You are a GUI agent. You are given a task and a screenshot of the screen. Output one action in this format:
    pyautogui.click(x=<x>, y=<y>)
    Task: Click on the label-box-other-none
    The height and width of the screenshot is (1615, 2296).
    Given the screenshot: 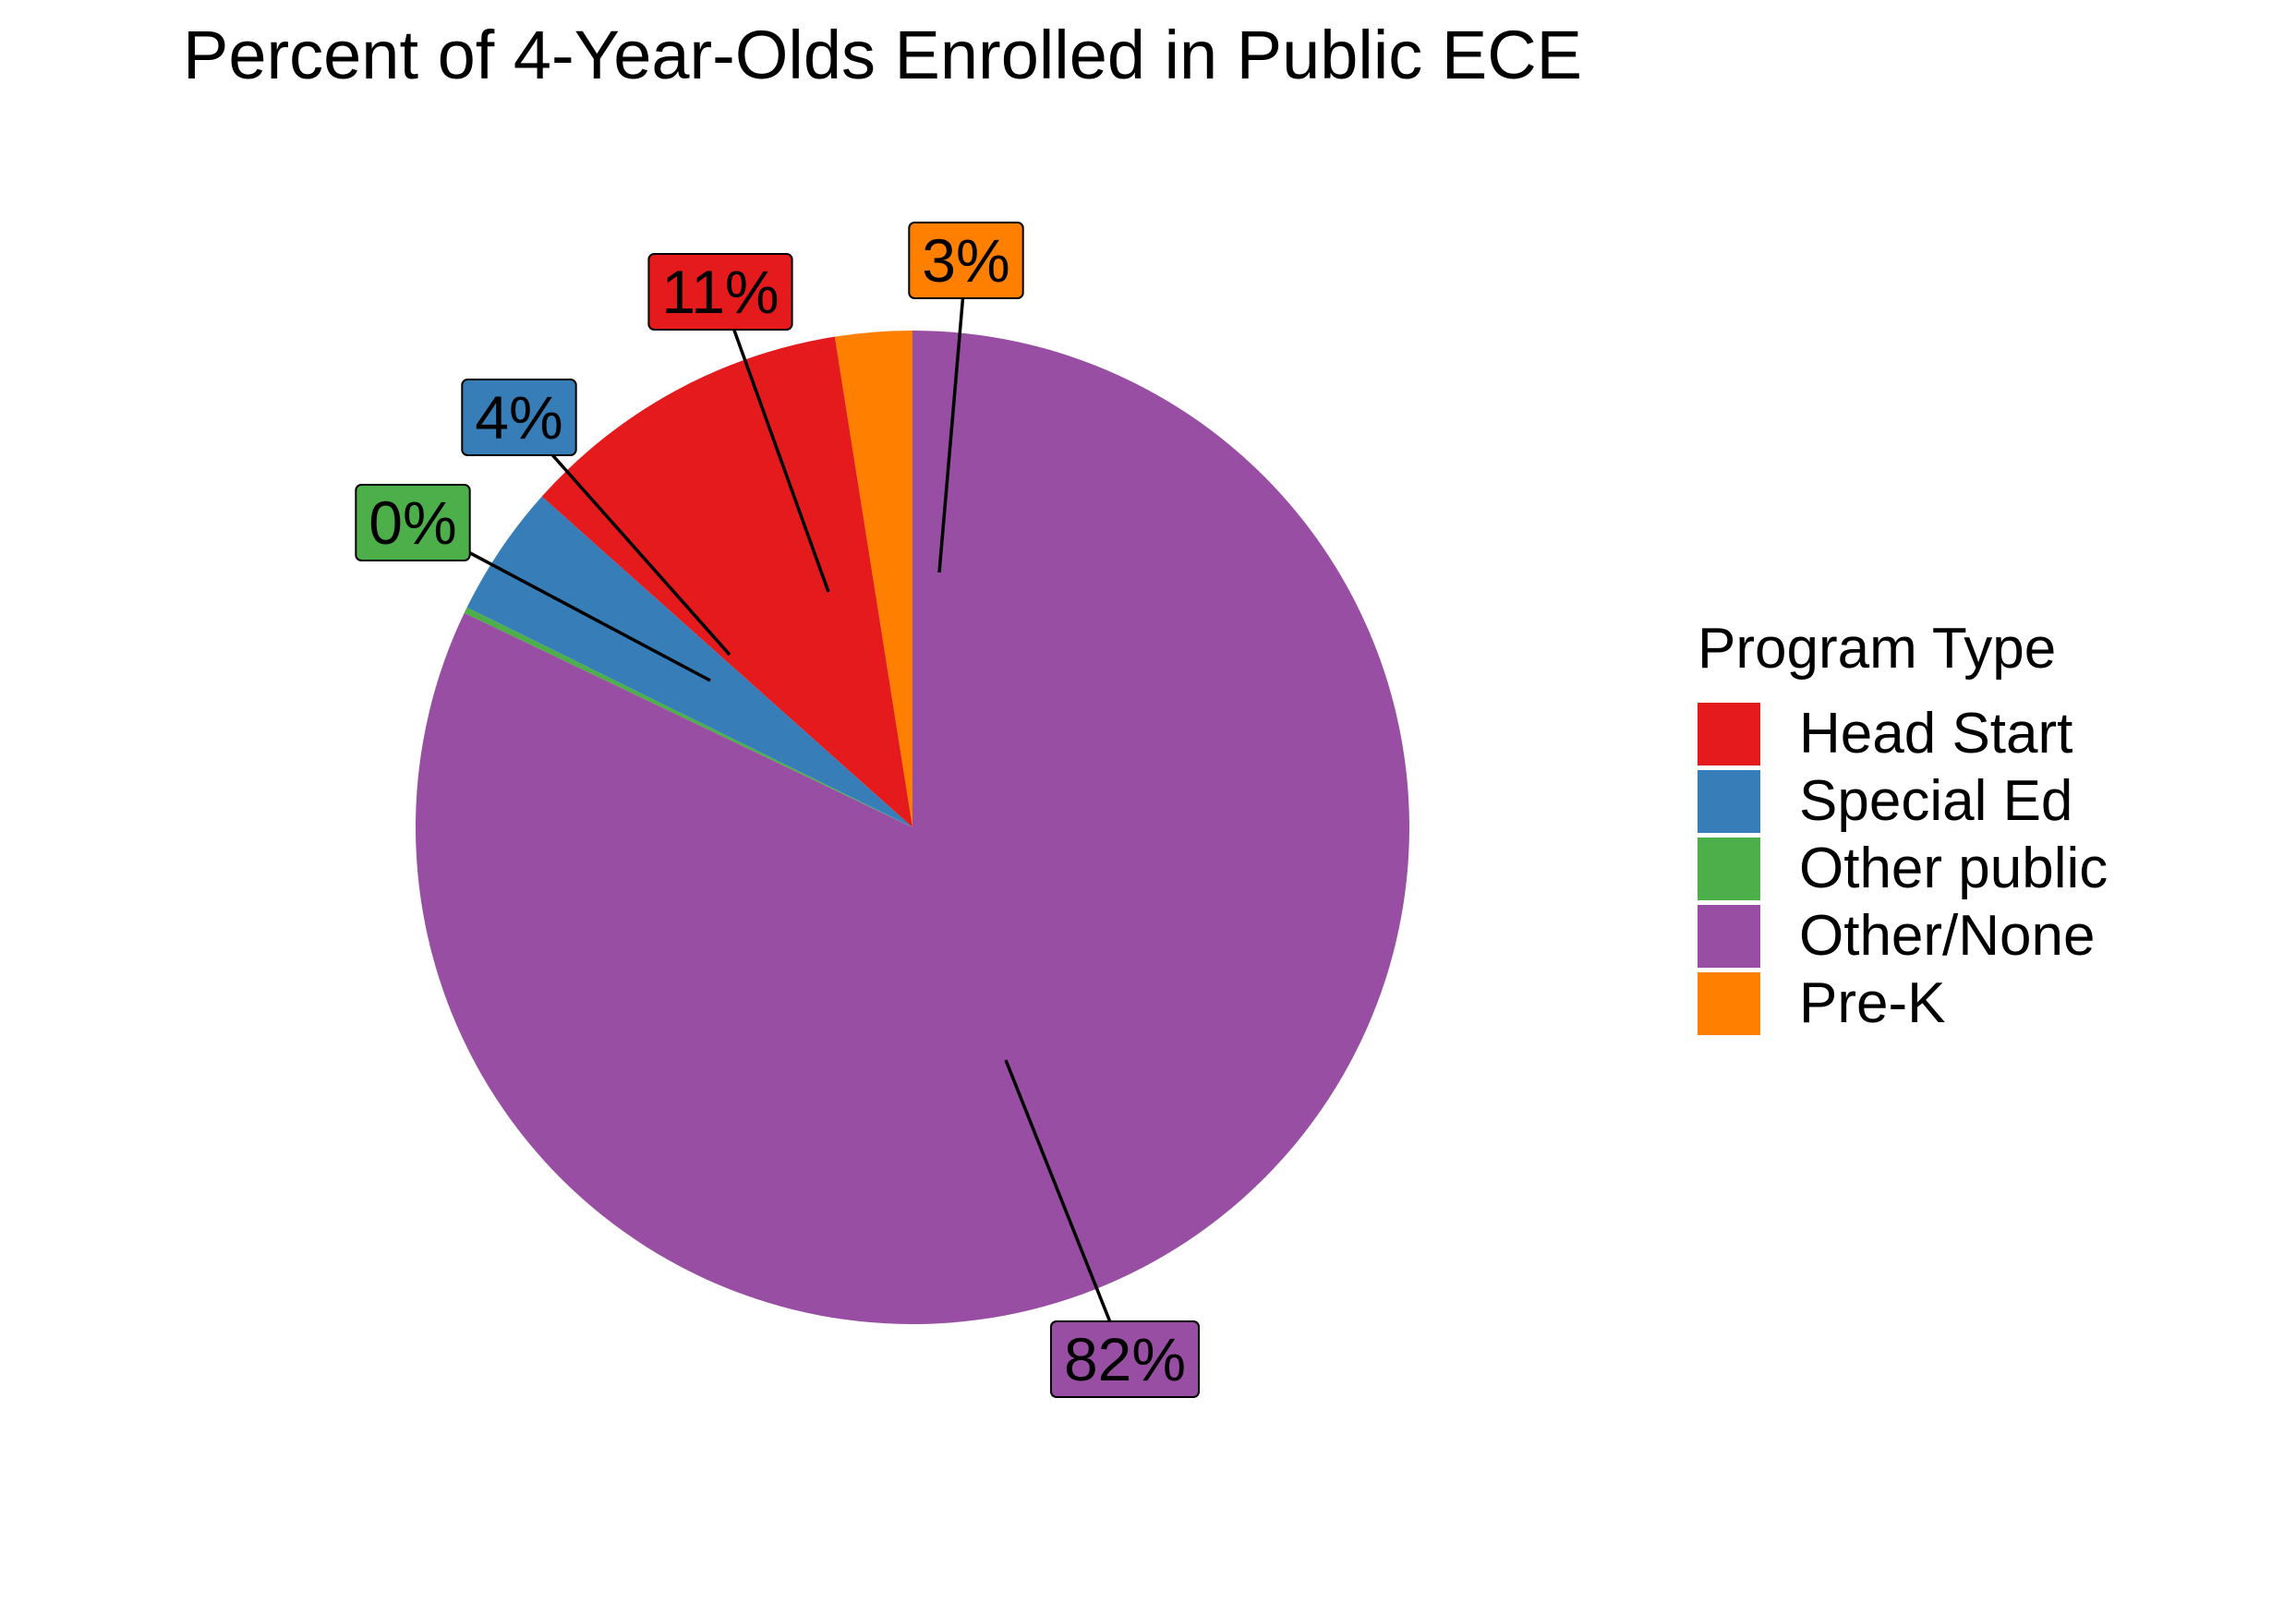 What is the action you would take?
    pyautogui.click(x=1125, y=1359)
    